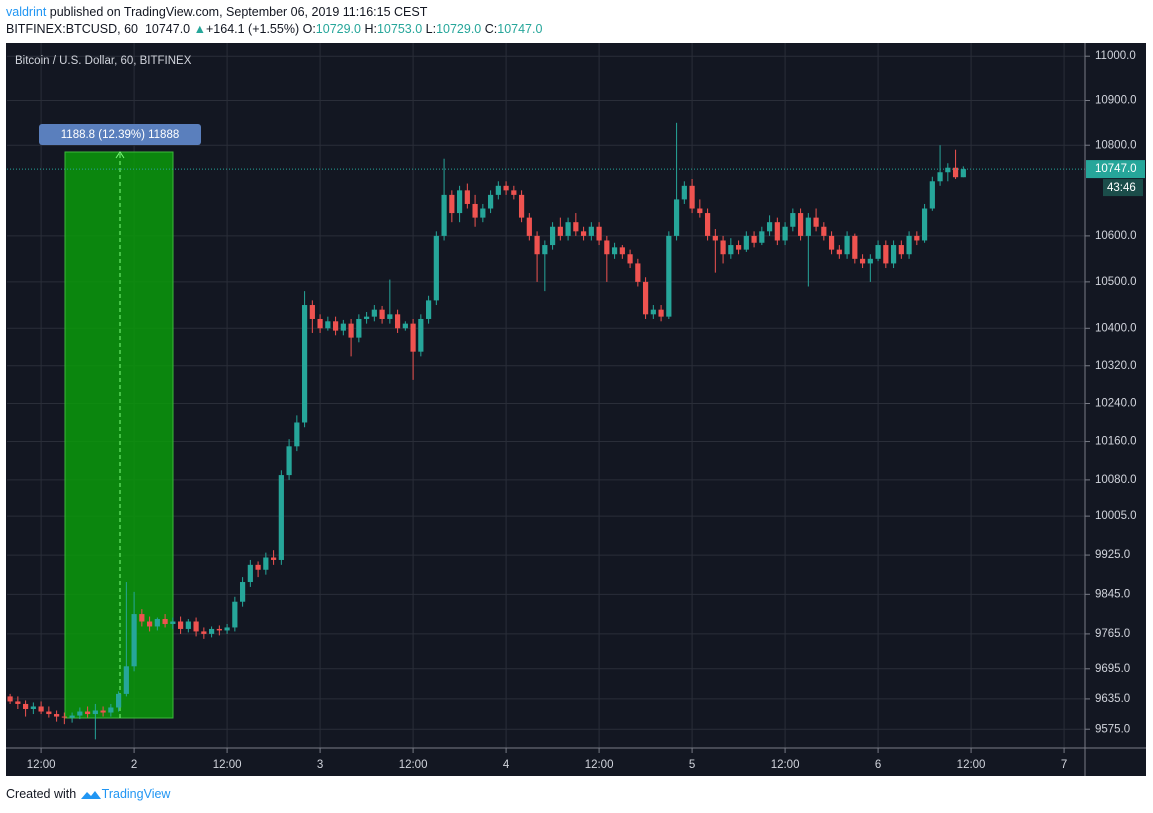 The height and width of the screenshot is (813, 1153). Describe the element at coordinates (120, 155) in the screenshot. I see `measure-arrow` at that location.